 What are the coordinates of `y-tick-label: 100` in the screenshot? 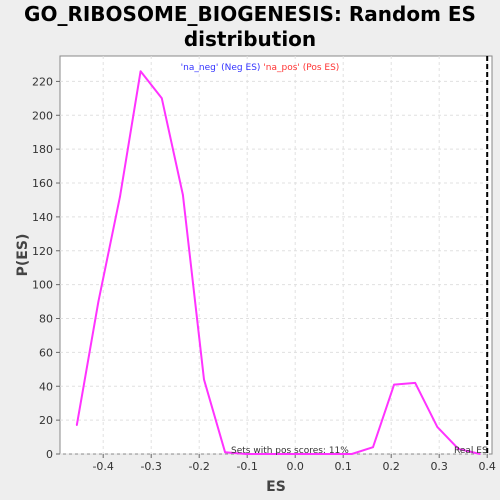 It's located at (42, 285).